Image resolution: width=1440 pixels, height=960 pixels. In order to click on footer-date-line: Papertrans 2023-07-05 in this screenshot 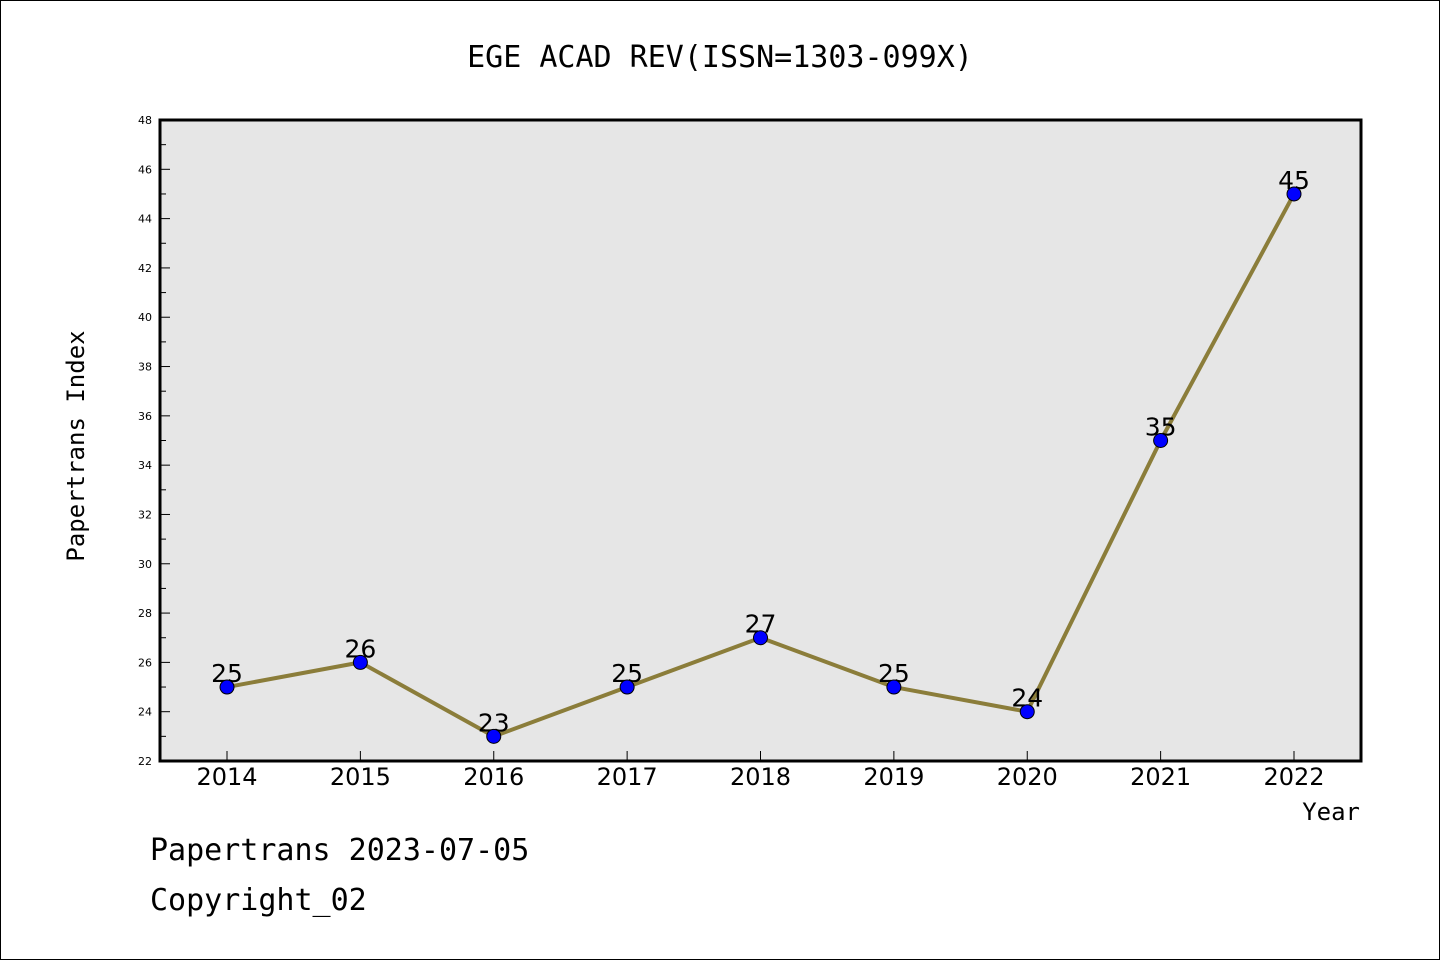, I will do `click(340, 850)`.